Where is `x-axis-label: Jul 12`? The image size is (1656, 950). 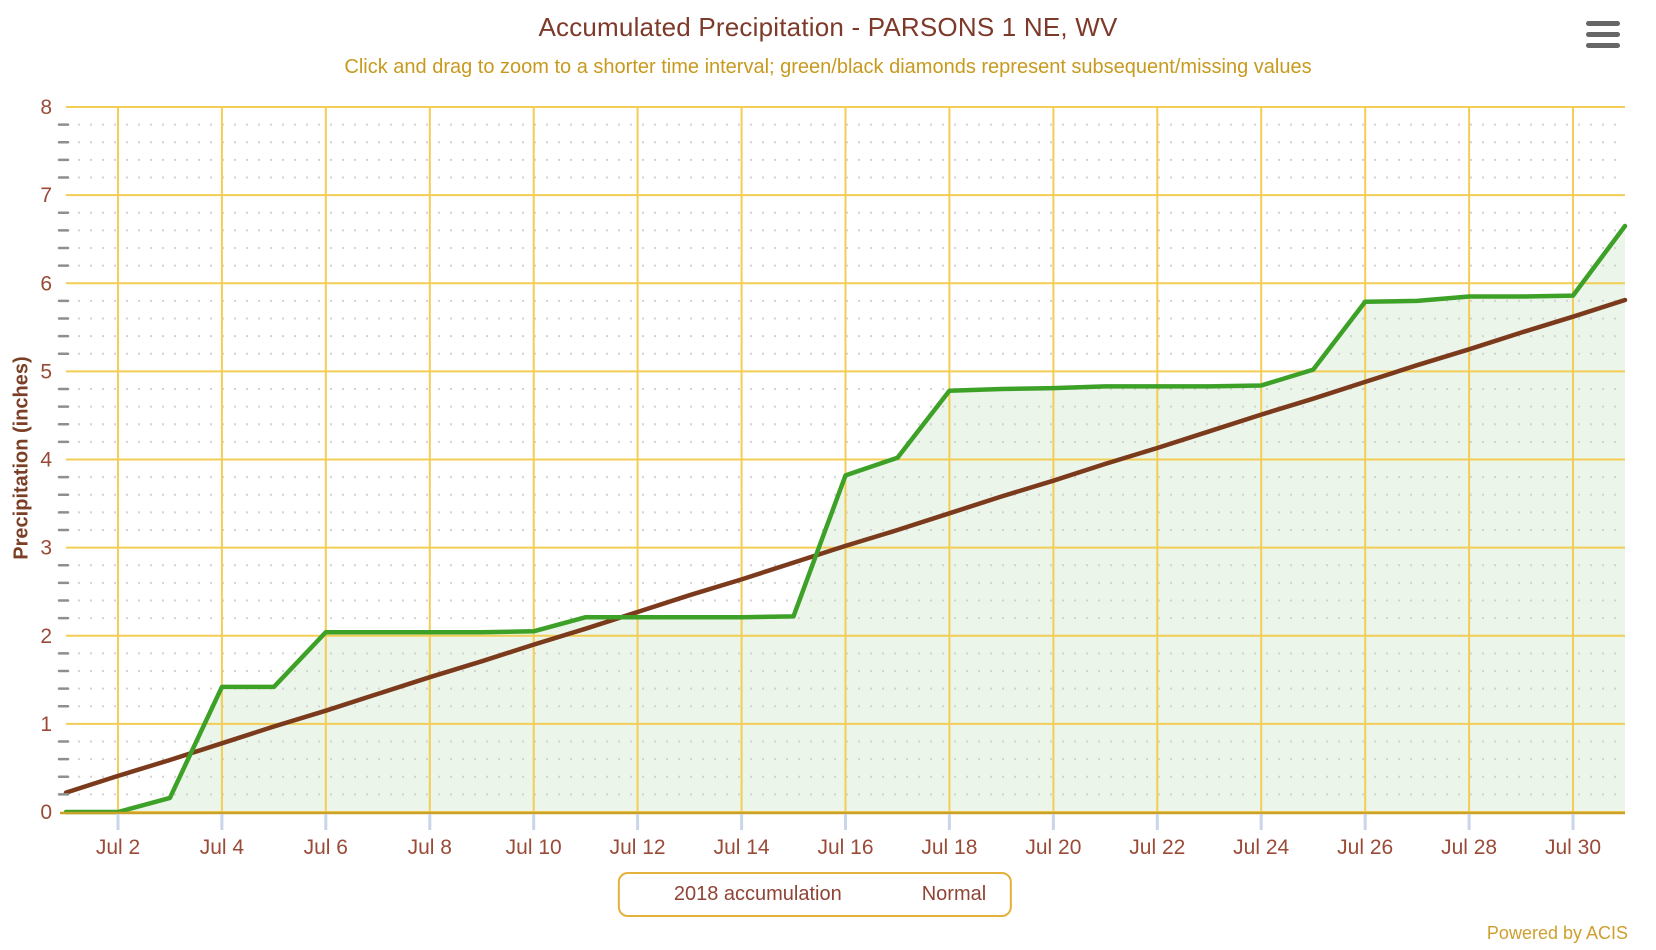 x-axis-label: Jul 12 is located at coordinates (638, 847).